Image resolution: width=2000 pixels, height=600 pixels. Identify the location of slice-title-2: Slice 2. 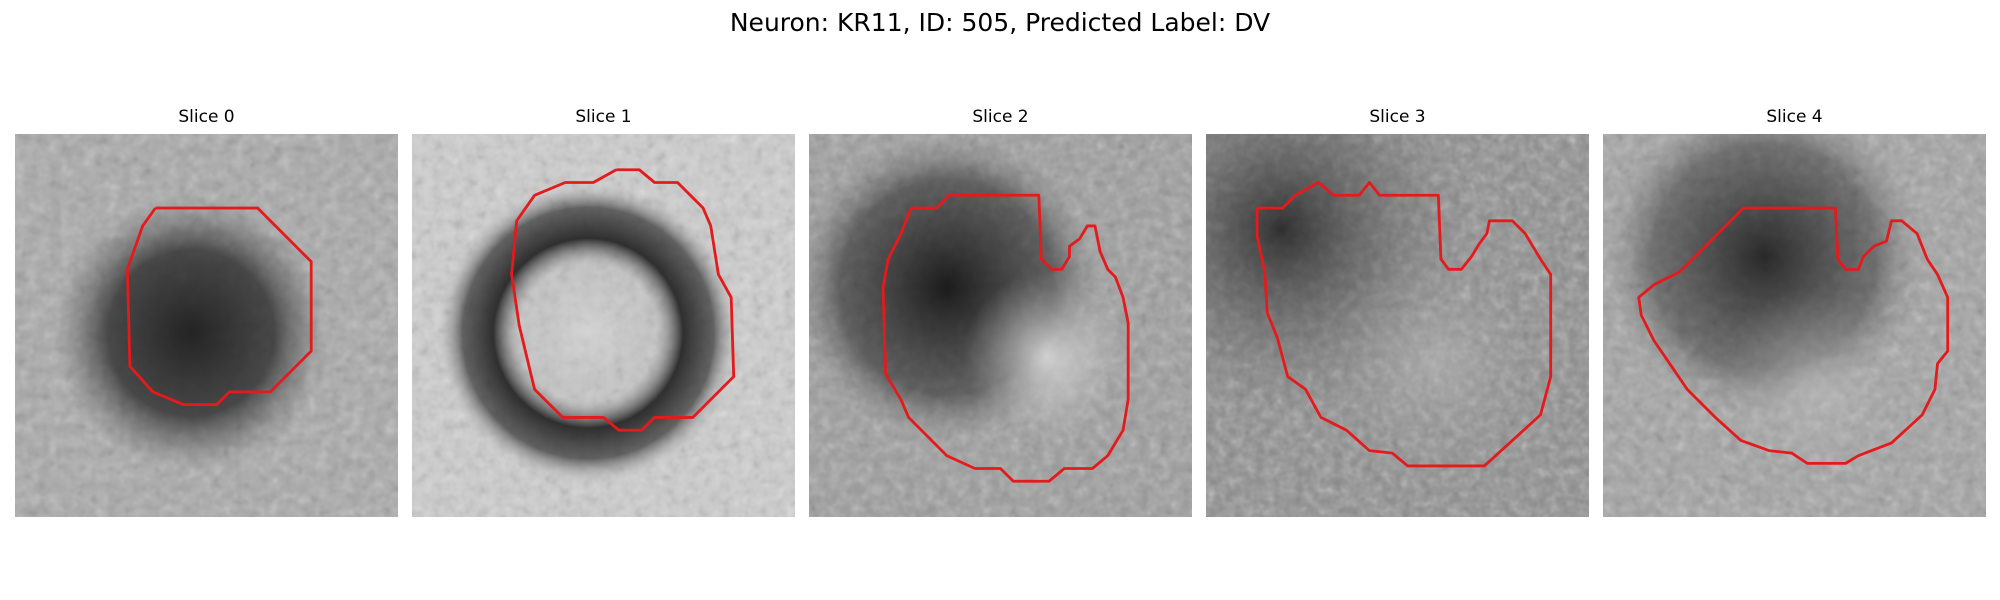
(1000, 117).